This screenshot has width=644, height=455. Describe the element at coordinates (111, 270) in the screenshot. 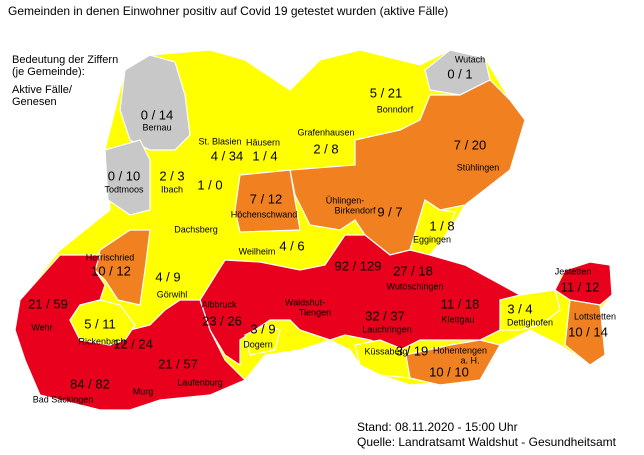

I see `case-count: 10 / 12` at that location.